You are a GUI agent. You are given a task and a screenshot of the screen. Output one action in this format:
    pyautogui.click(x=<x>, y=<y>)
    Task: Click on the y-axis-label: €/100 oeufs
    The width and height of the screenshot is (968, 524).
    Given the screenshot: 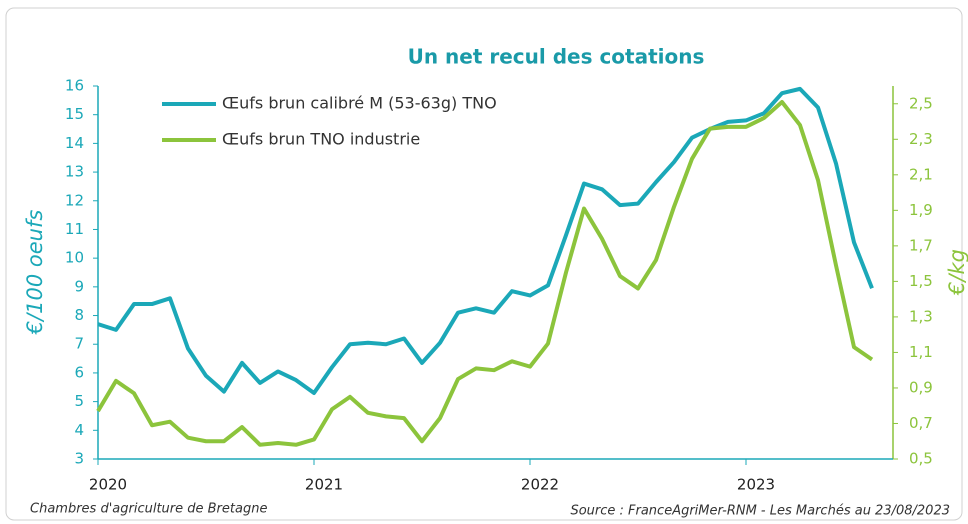 What is the action you would take?
    pyautogui.click(x=35, y=273)
    